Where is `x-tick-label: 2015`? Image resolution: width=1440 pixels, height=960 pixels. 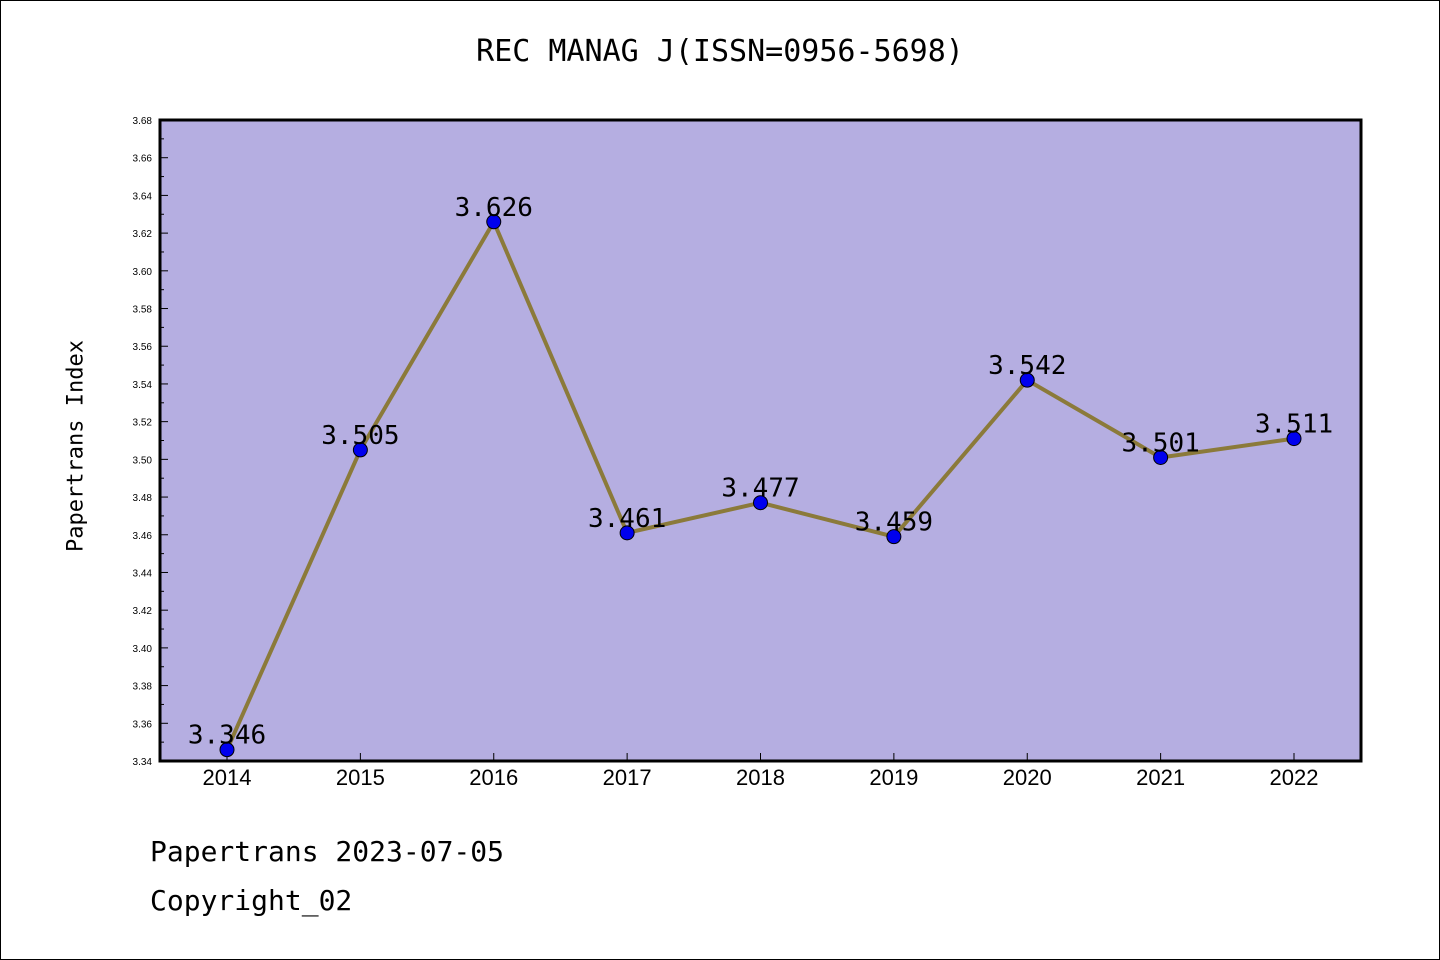 x-tick-label: 2015 is located at coordinates (360, 777).